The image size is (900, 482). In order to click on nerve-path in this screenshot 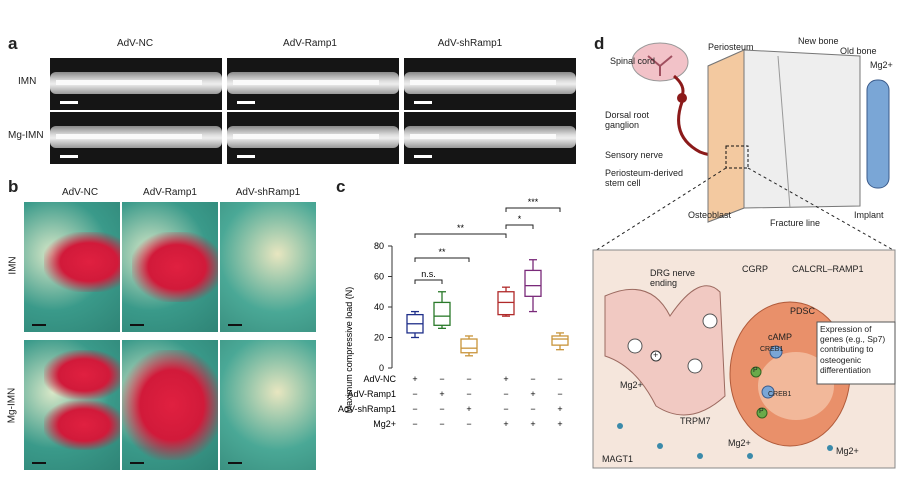, I will do `click(679, 85)`.